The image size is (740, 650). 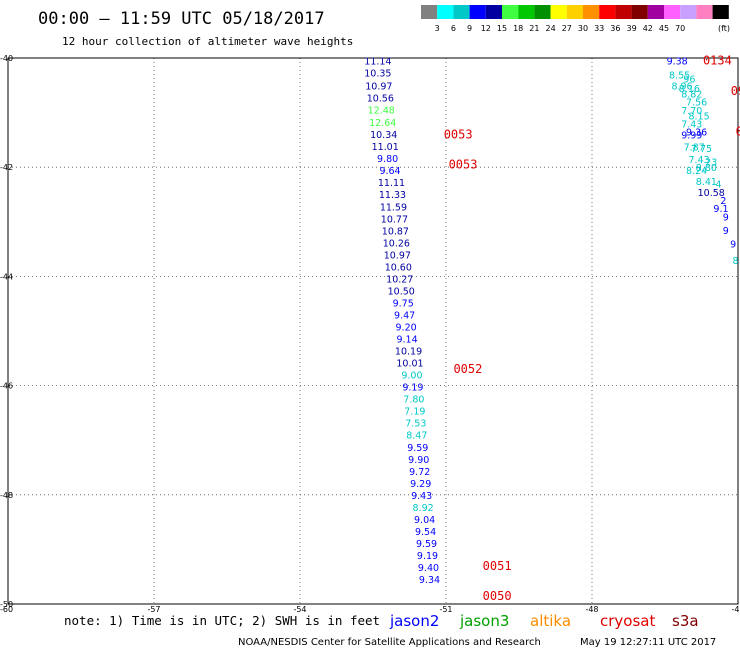 I want to click on footer-timestamp: May 19 12:27:11 UTC 2017, so click(x=648, y=642).